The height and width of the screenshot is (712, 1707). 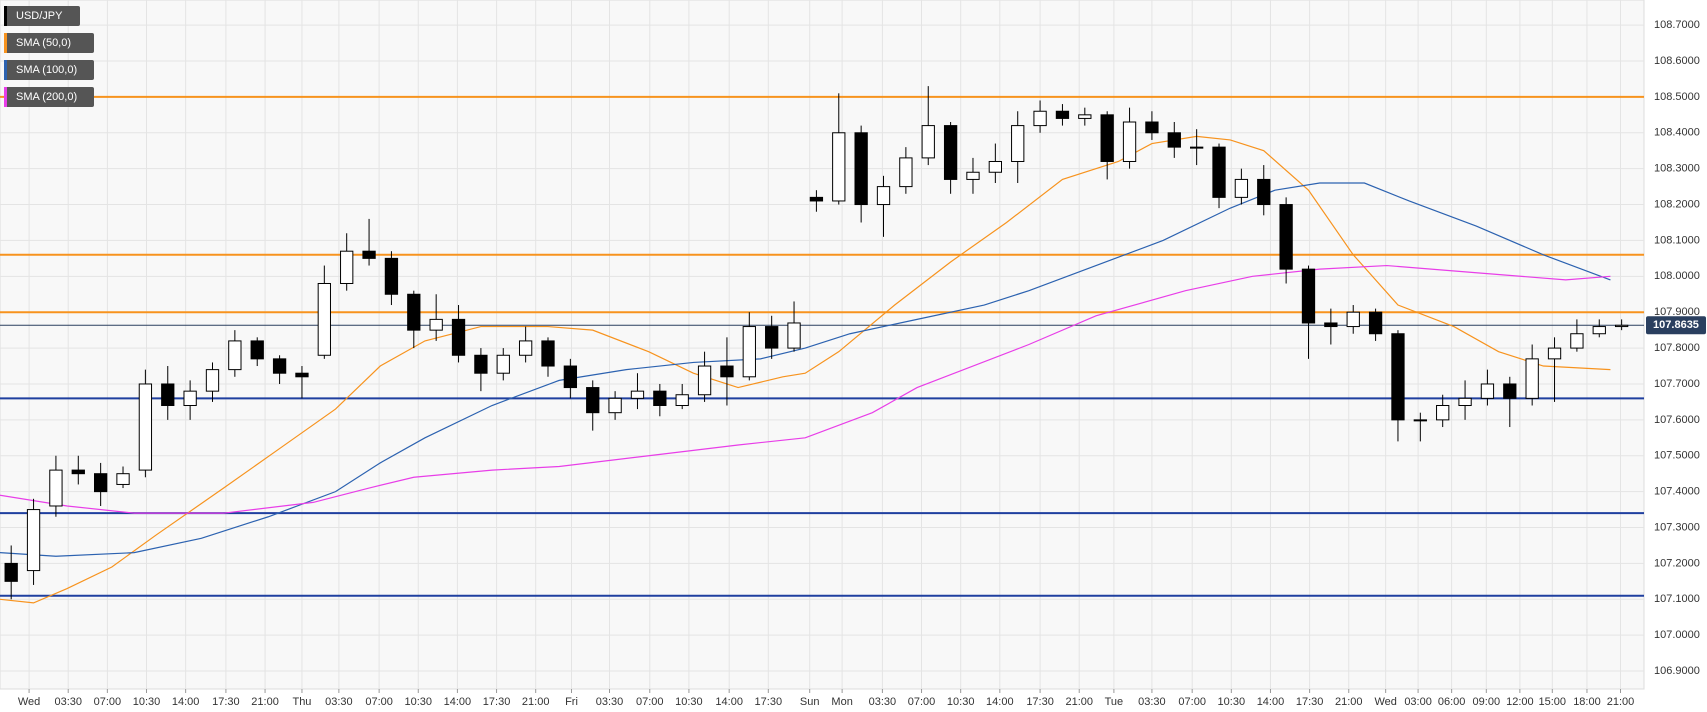 What do you see at coordinates (1452, 702) in the screenshot?
I see `x-tick-label: 06:00` at bounding box center [1452, 702].